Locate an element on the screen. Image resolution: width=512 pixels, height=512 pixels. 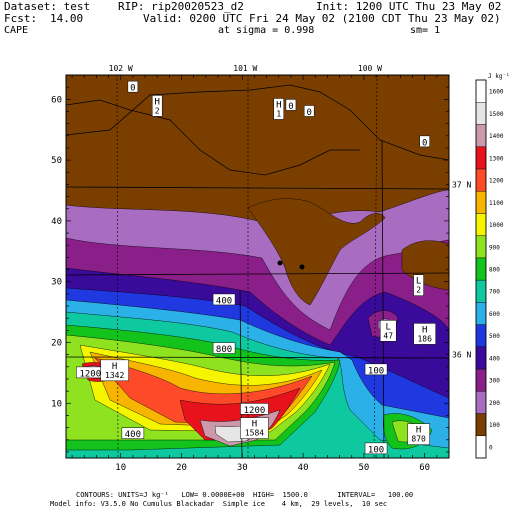
y-tick-label: 30 is located at coordinates (56, 283).